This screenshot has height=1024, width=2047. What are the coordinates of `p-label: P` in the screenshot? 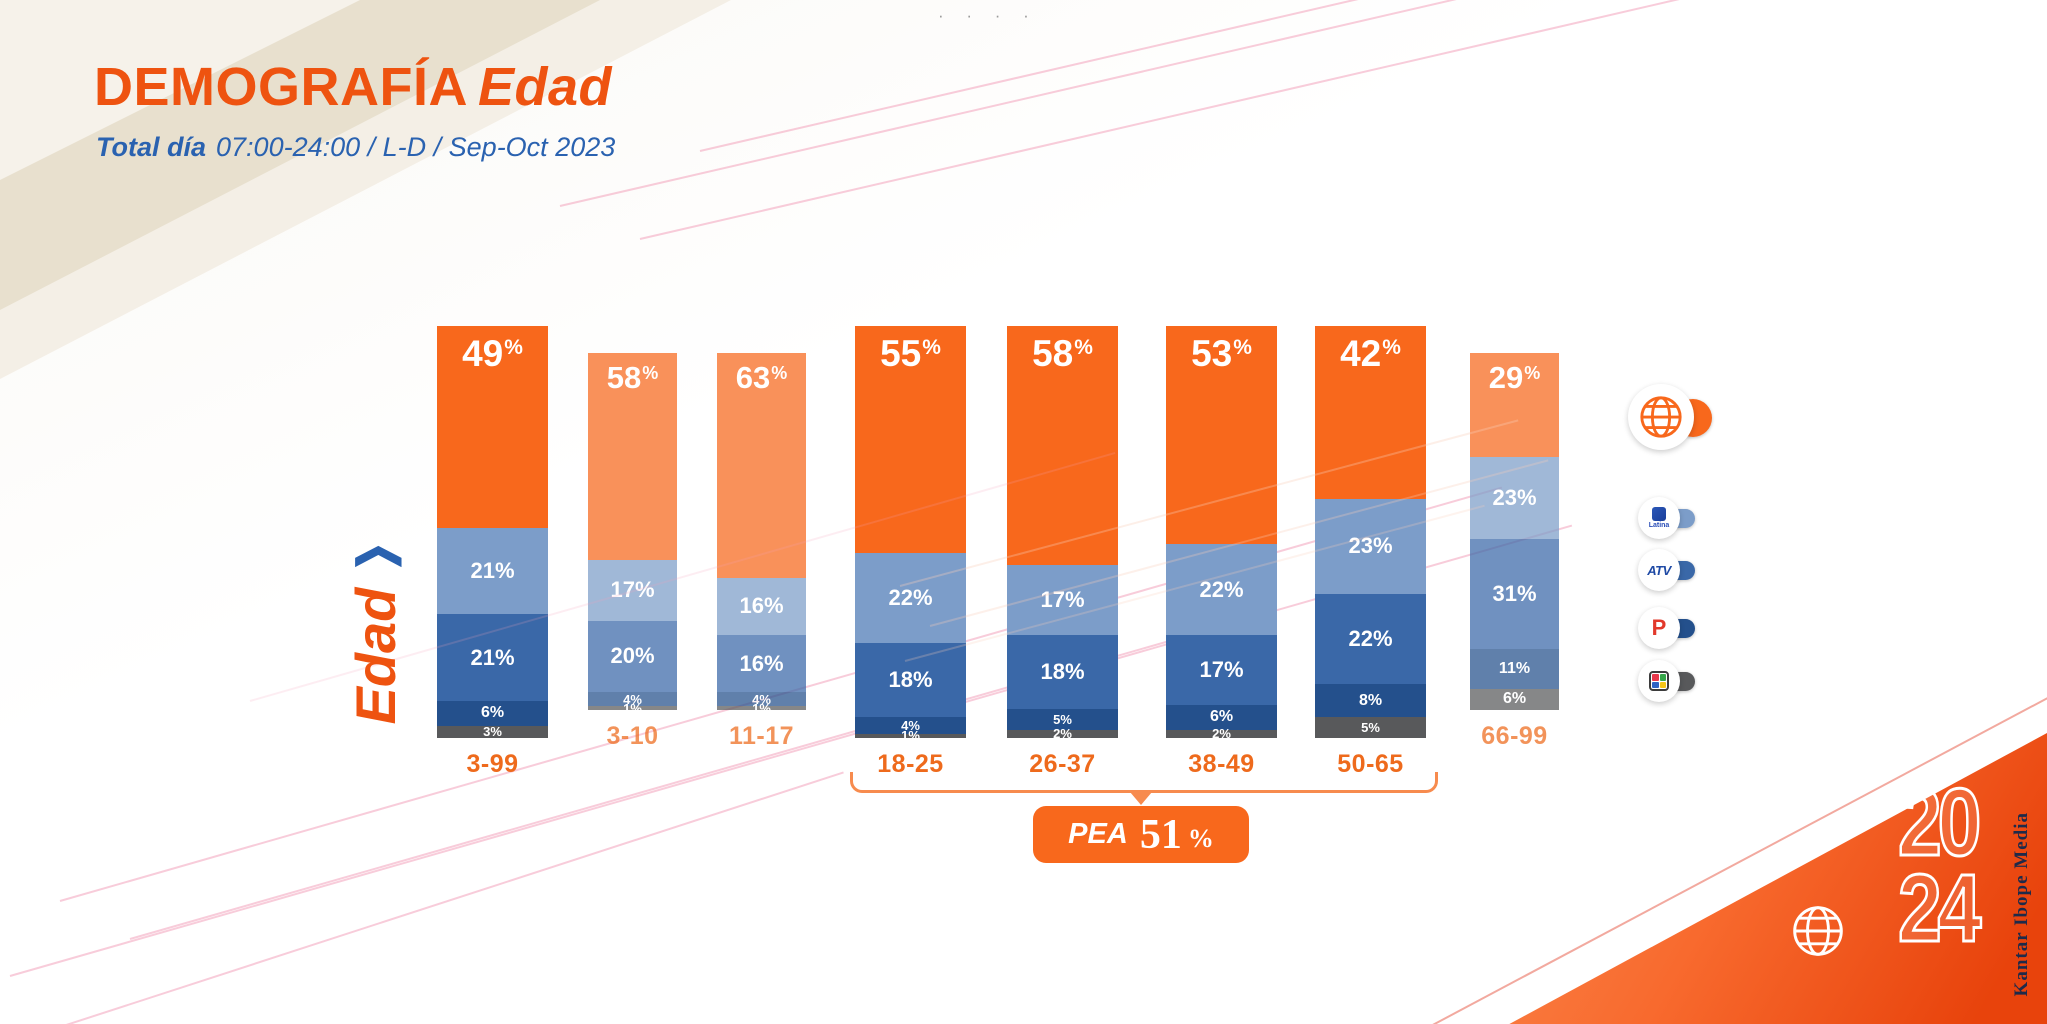 It's located at (1659, 627).